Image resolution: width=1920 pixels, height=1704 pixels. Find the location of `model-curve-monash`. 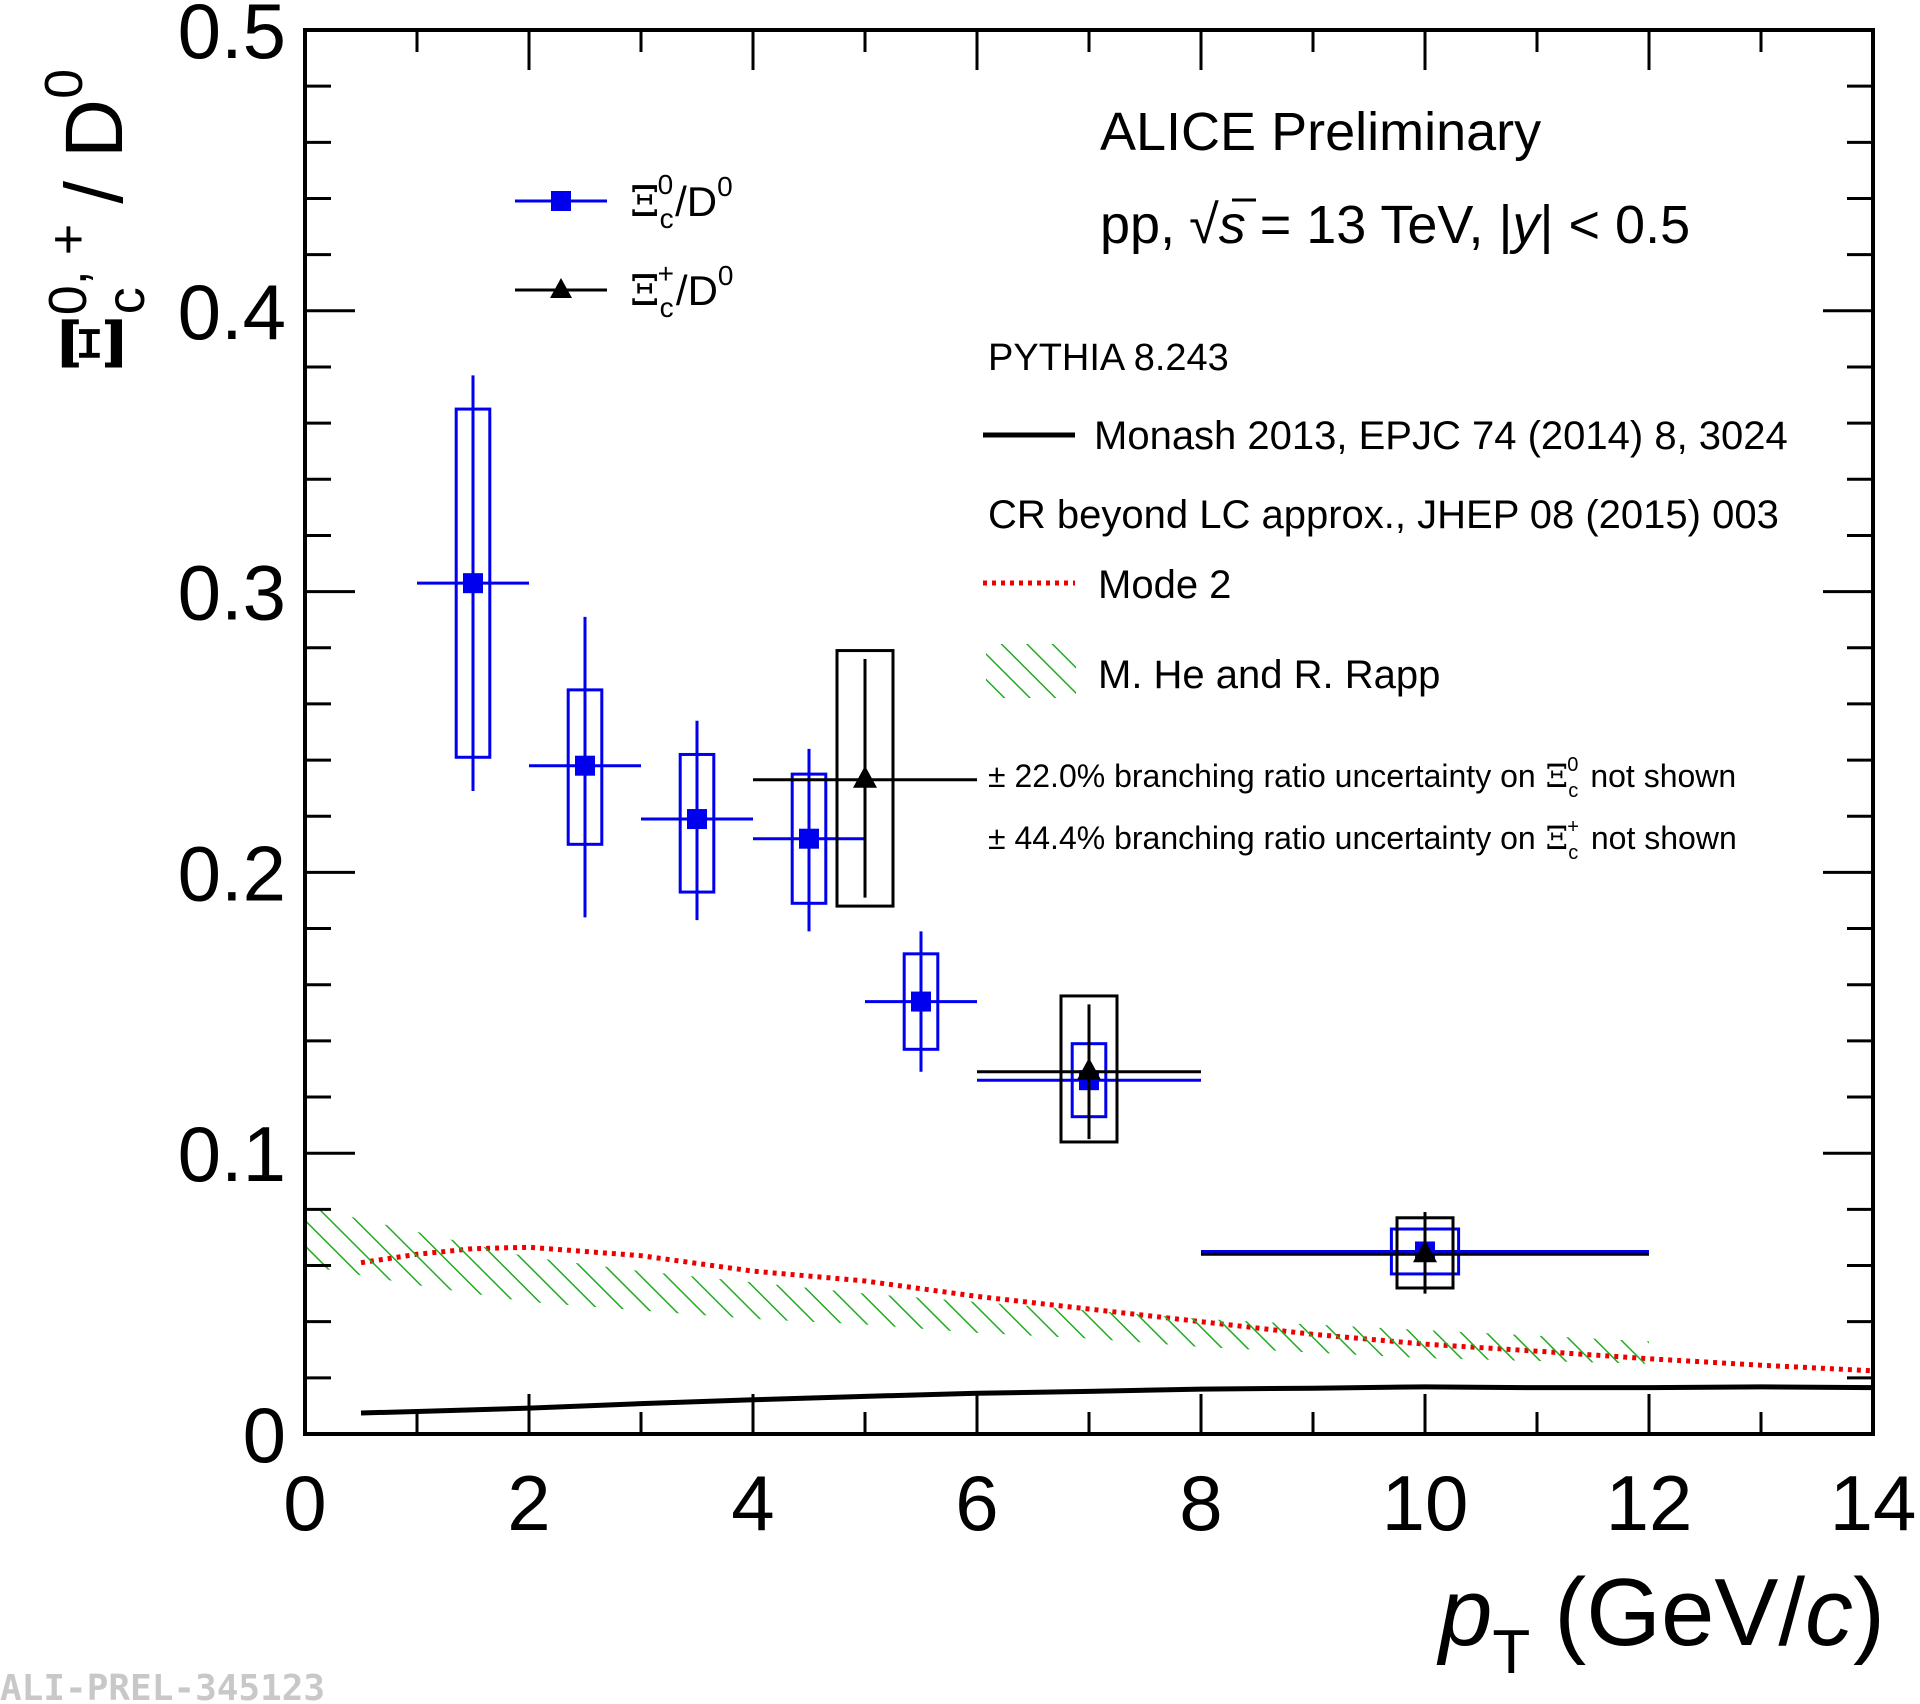

model-curve-monash is located at coordinates (1116, 1400).